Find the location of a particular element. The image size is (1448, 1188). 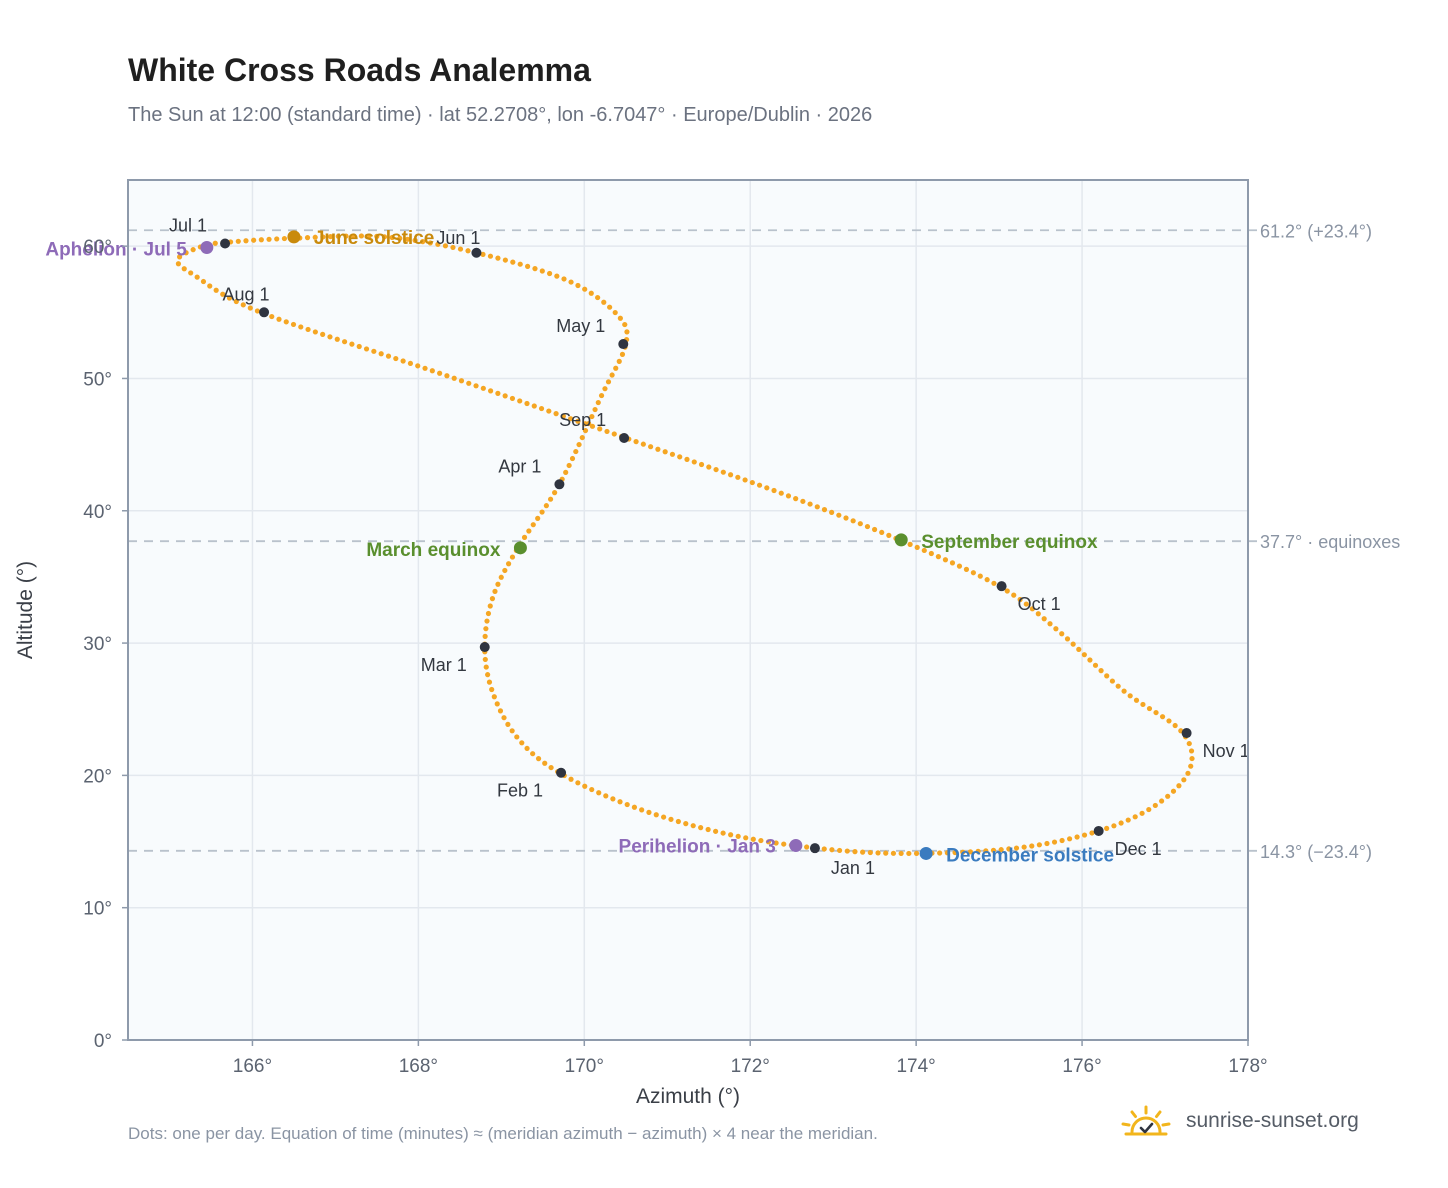

x-tick-label: 170° is located at coordinates (584, 1066).